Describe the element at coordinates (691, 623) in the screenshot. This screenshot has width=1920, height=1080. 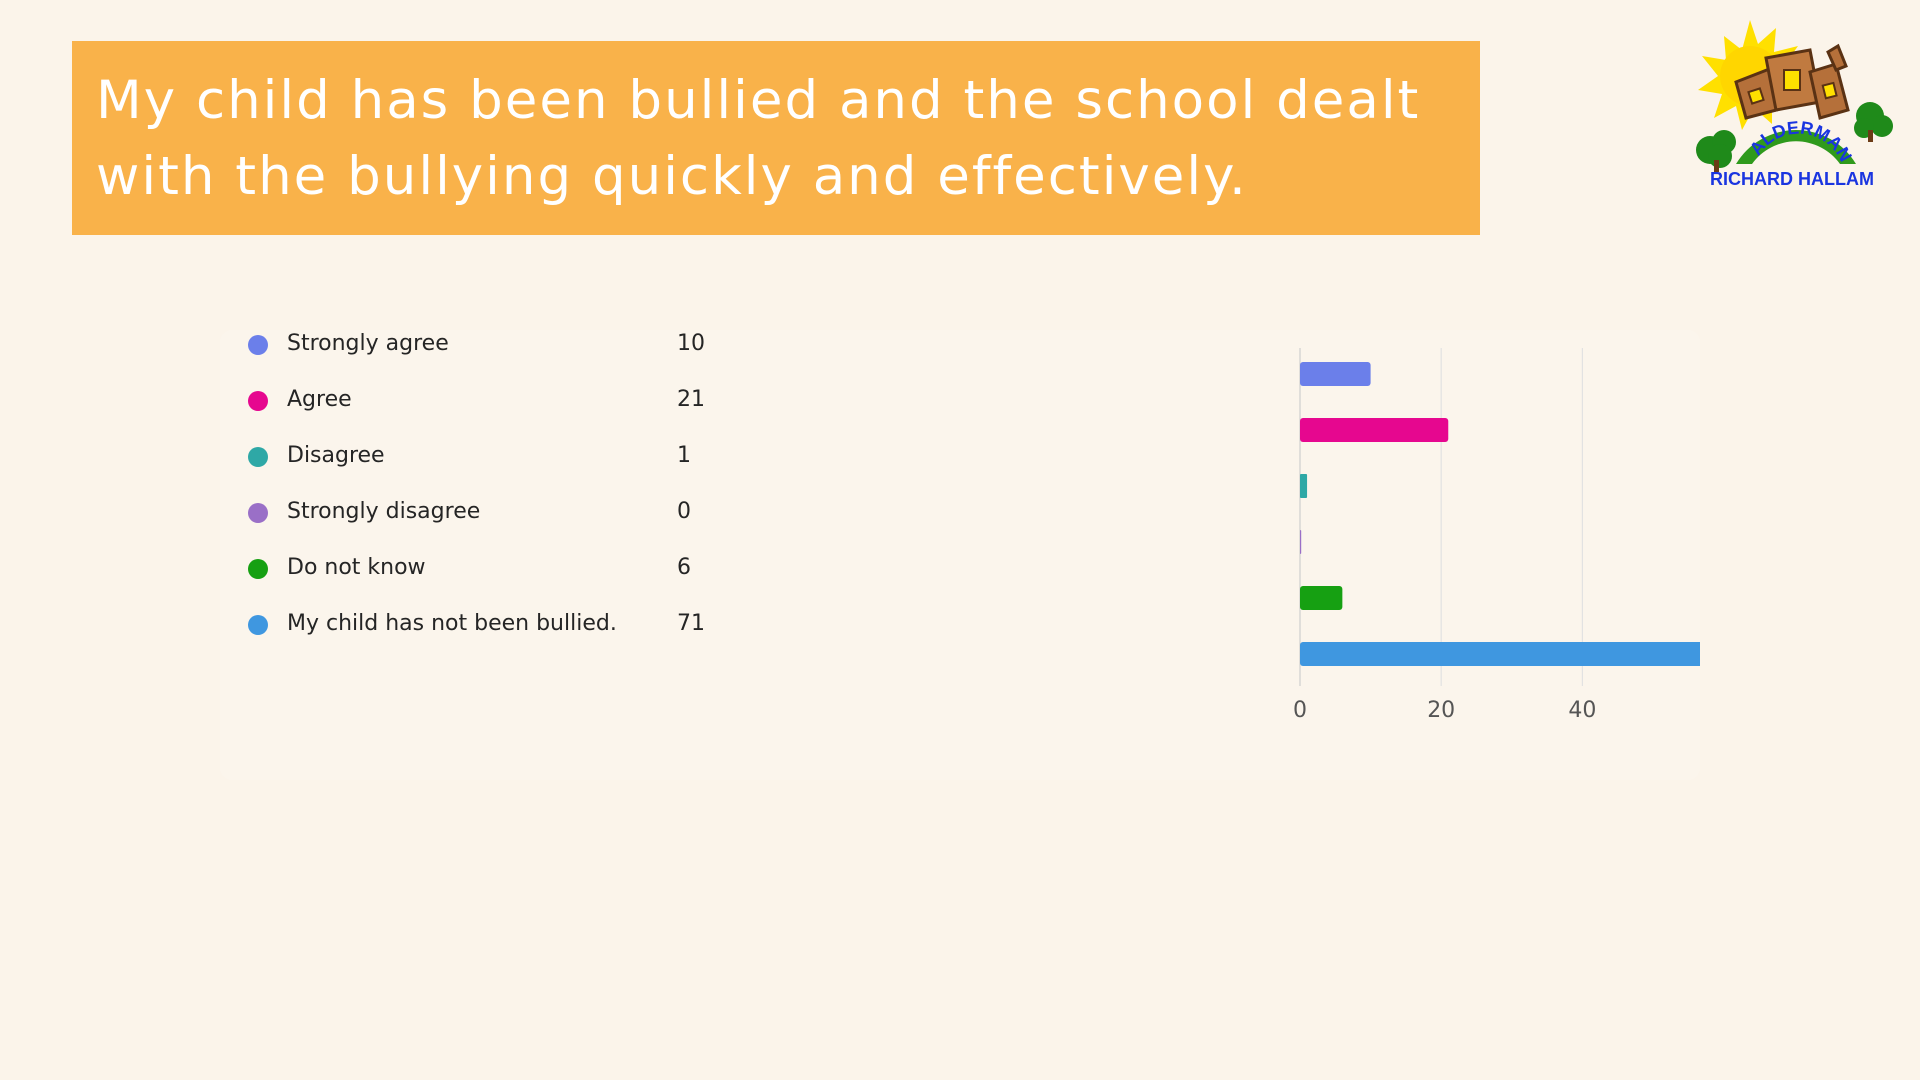
I see `legend-value: 71` at that location.